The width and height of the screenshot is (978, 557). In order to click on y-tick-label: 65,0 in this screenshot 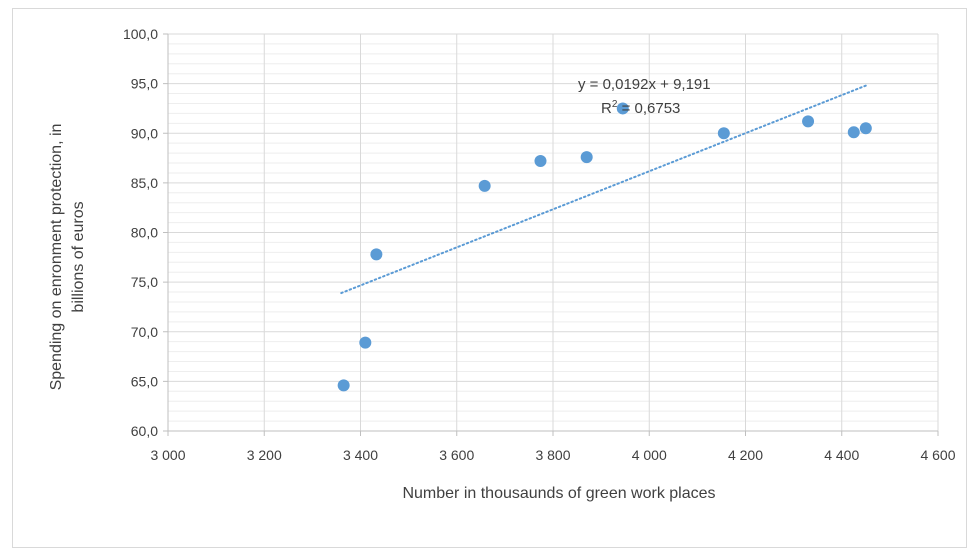, I will do `click(144, 381)`.